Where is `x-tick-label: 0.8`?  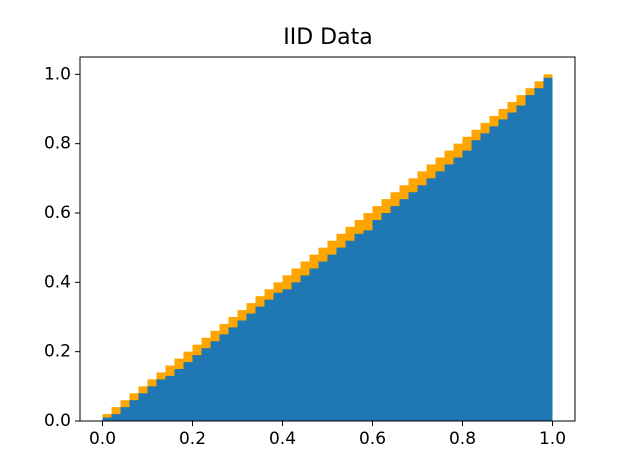 x-tick-label: 0.8 is located at coordinates (462, 439).